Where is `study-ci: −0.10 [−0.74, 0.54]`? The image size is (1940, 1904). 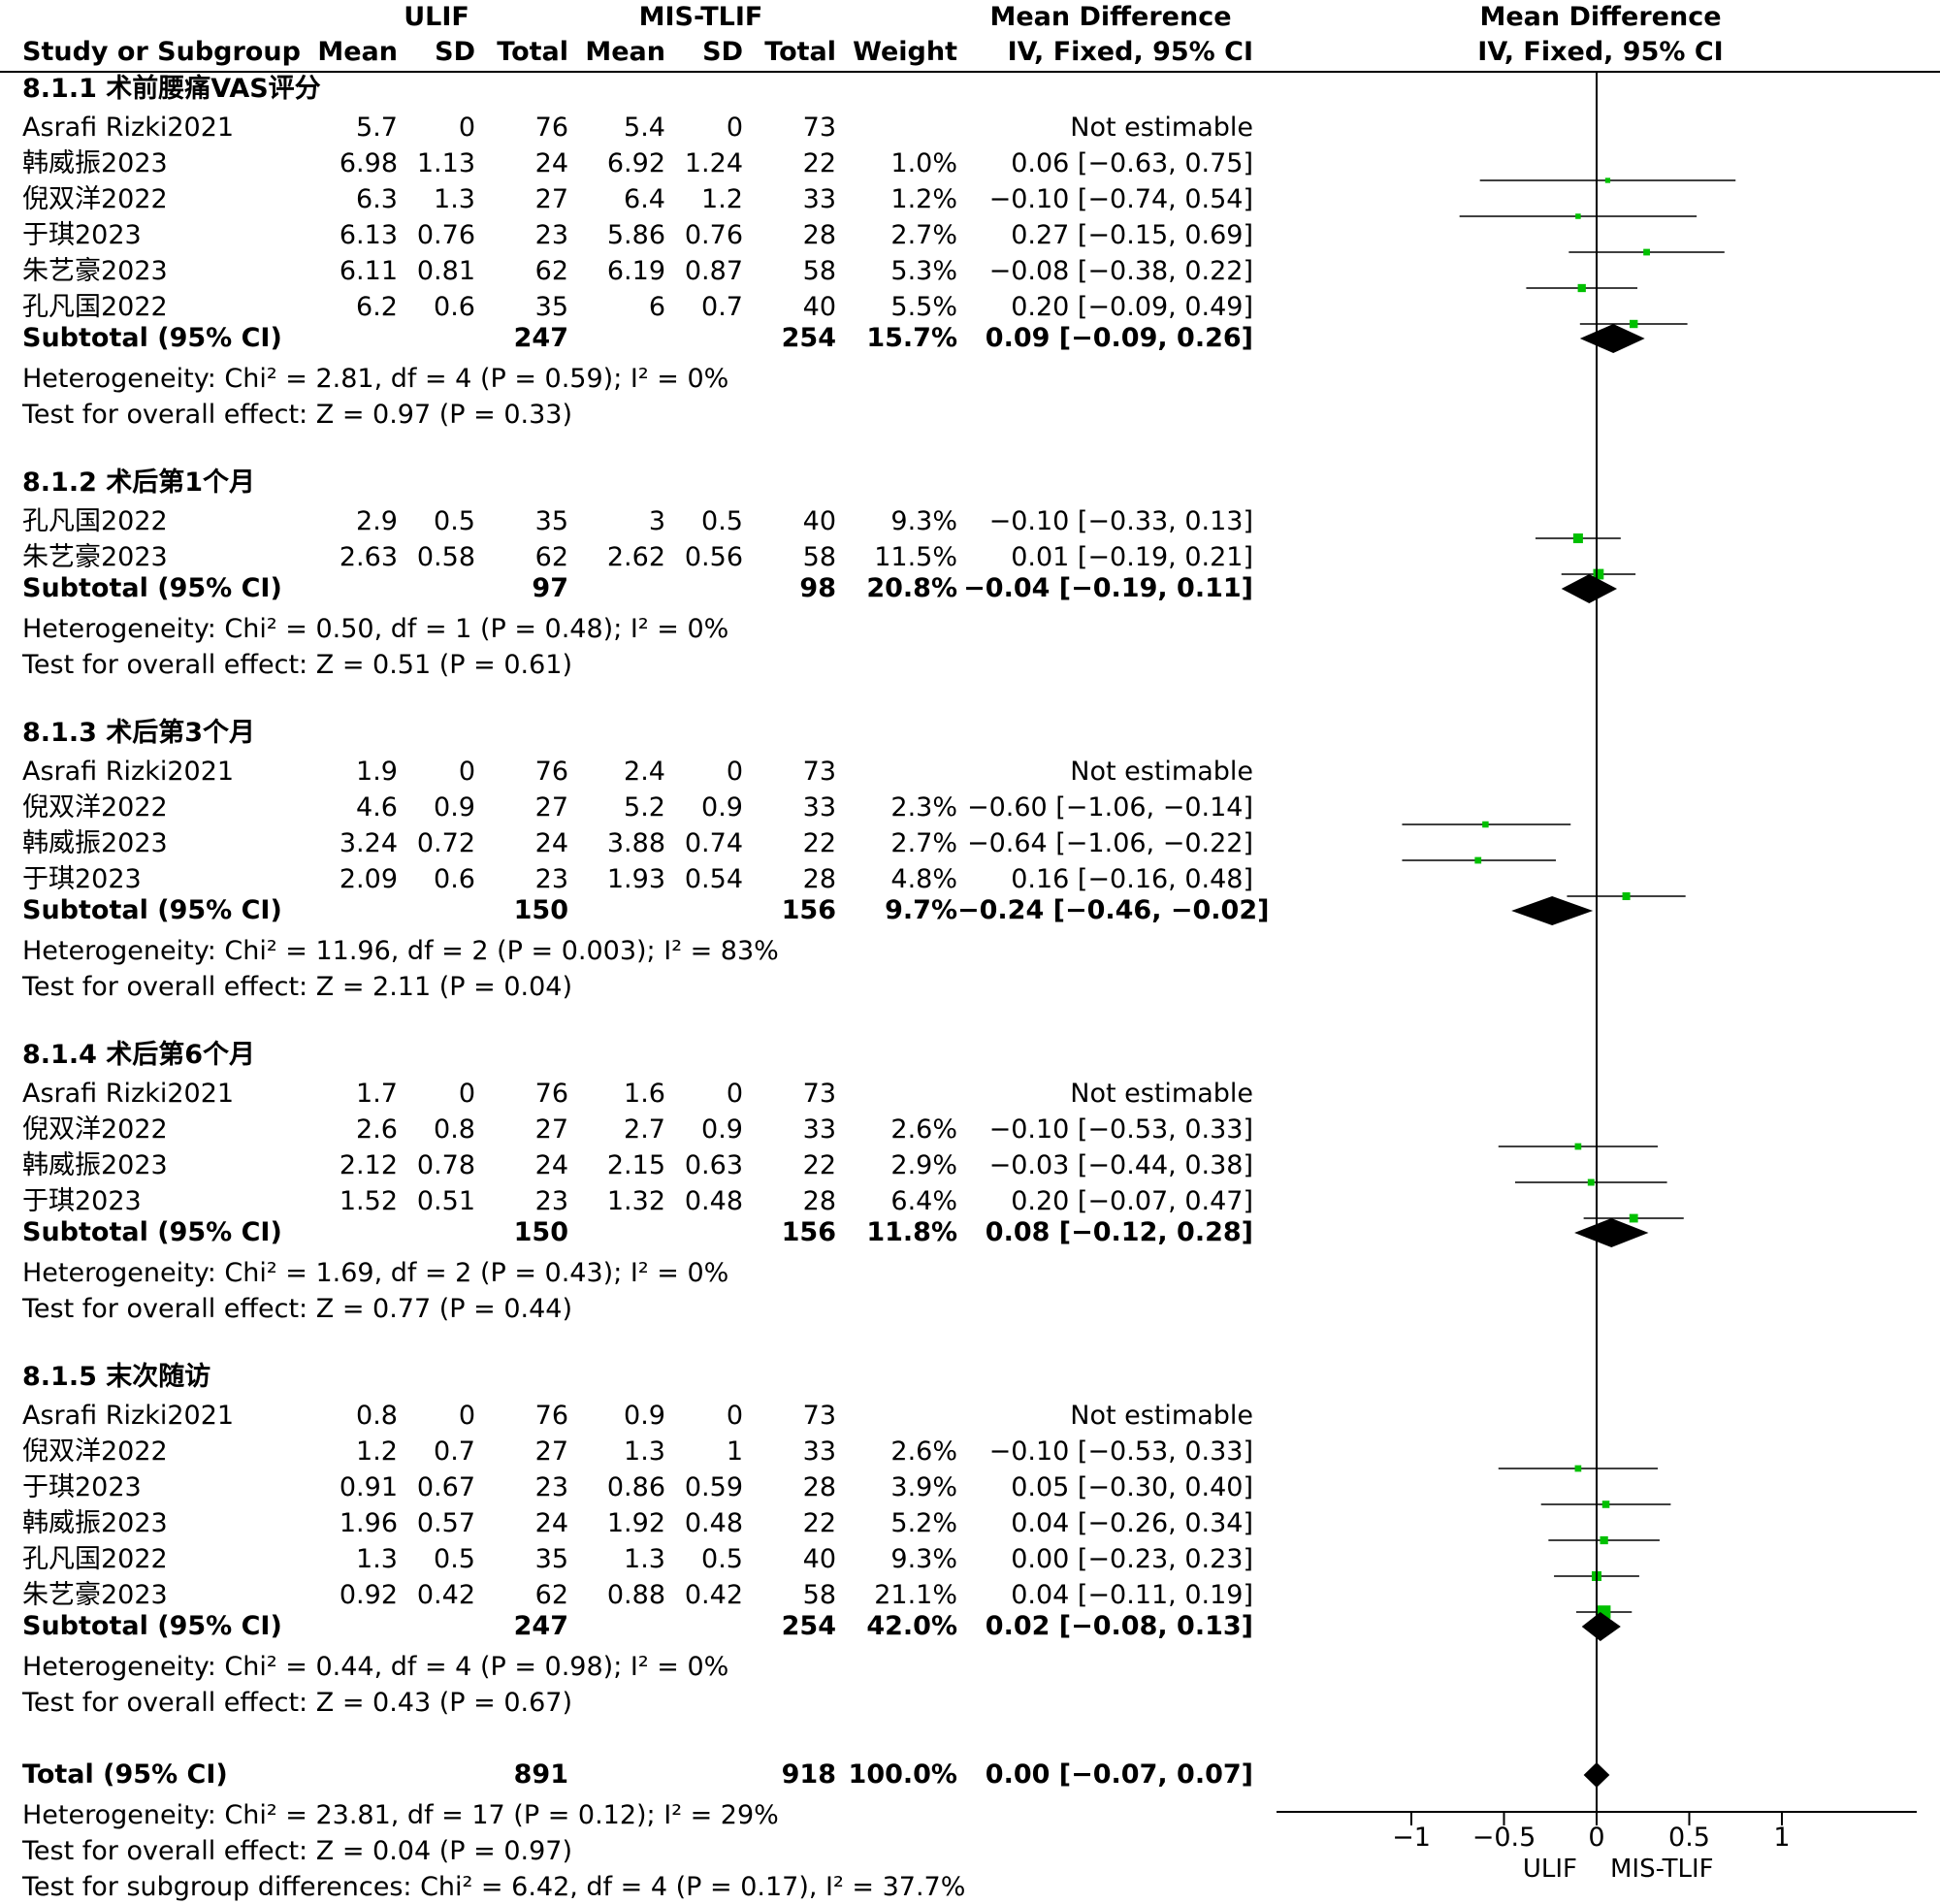 study-ci: −0.10 [−0.74, 0.54] is located at coordinates (1120, 199).